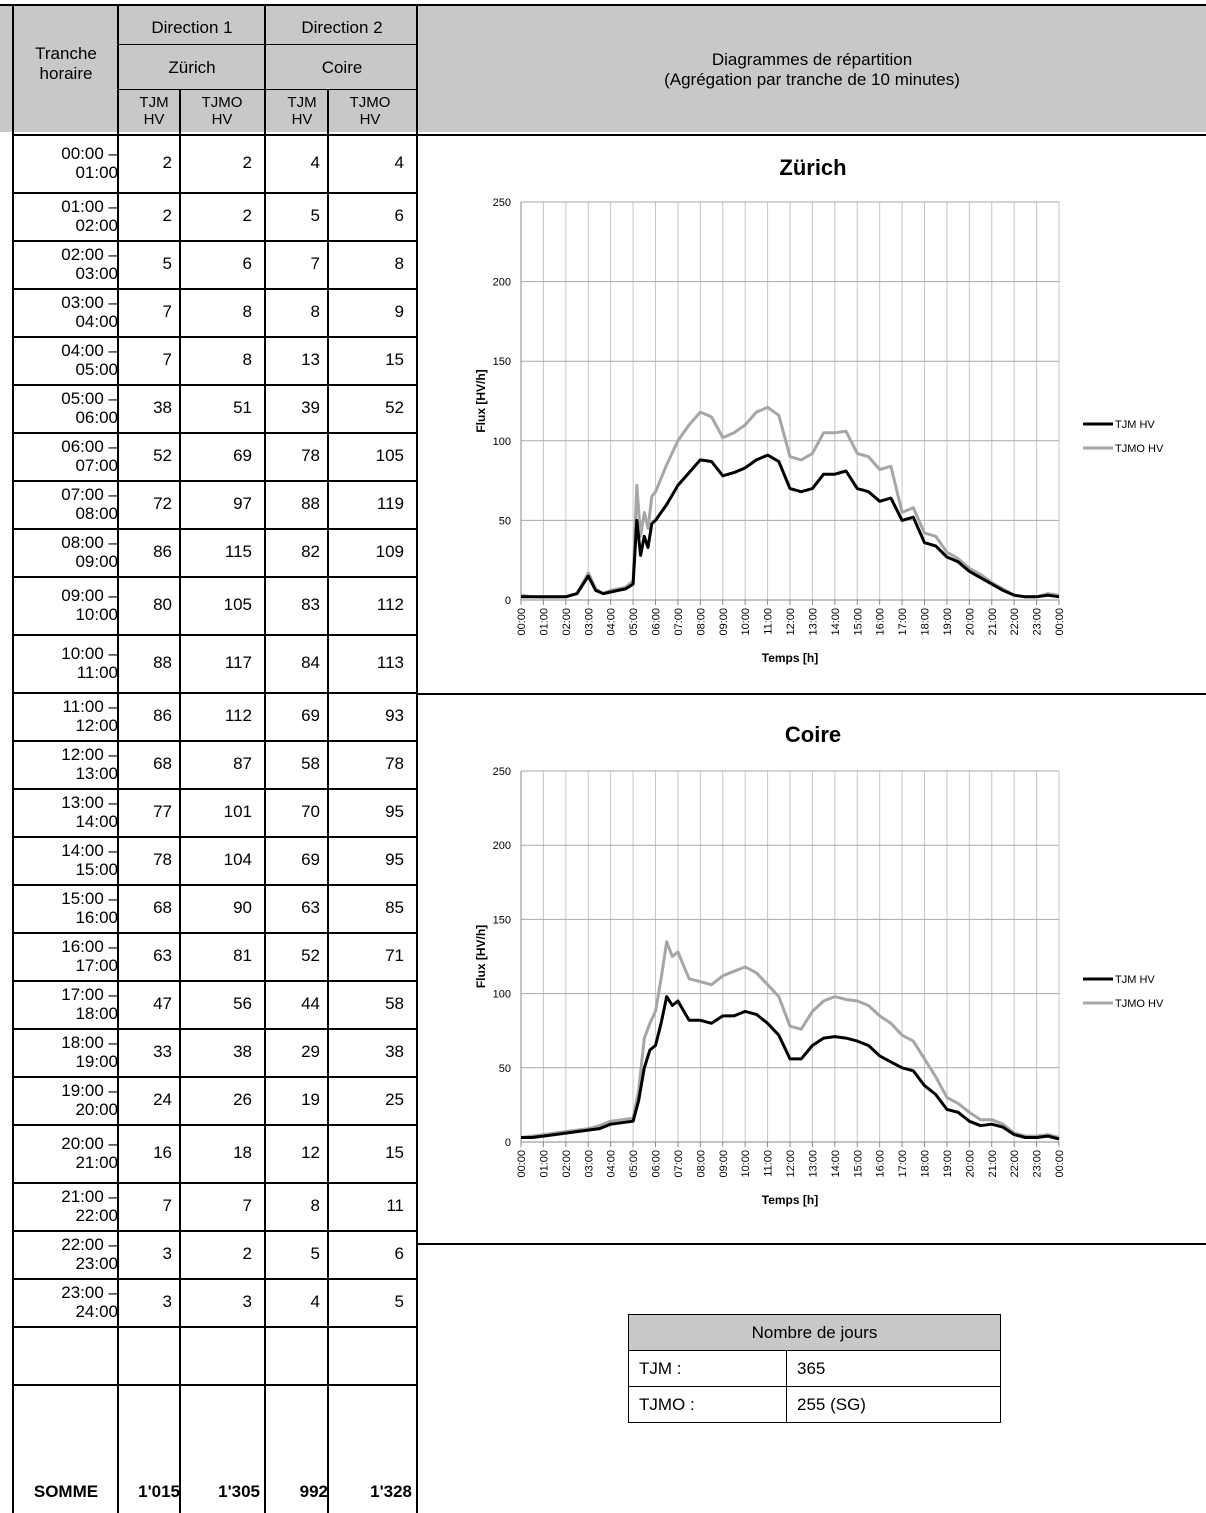 This screenshot has height=1513, width=1206. I want to click on time-slot-end: 20:00, so click(96, 1109).